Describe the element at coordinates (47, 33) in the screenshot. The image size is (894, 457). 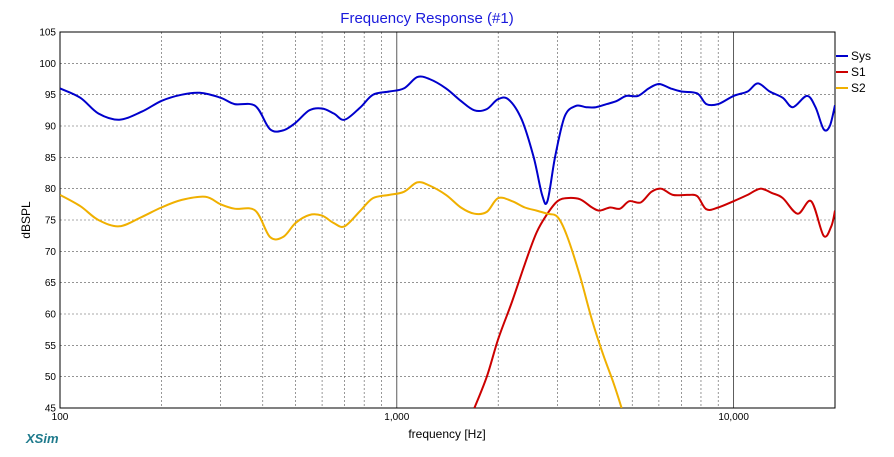
I see `y-tick-label: 105` at that location.